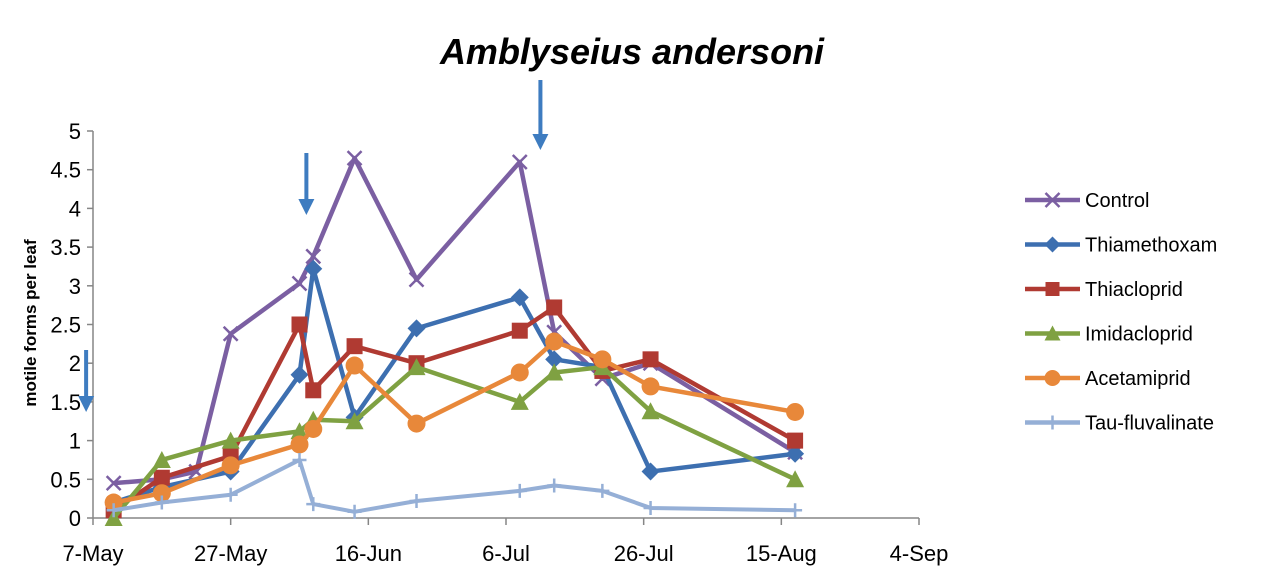 The height and width of the screenshot is (584, 1268). I want to click on series-line-tau-fluvalinate, so click(454, 485).